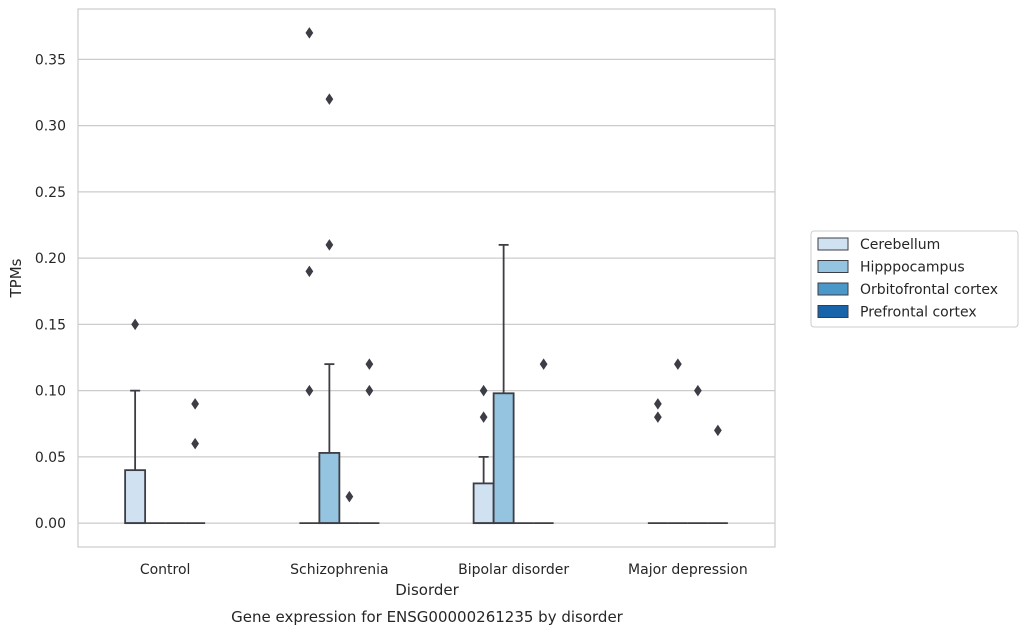 This screenshot has width=1028, height=634. I want to click on y-tick-label: 0.35, so click(50, 60).